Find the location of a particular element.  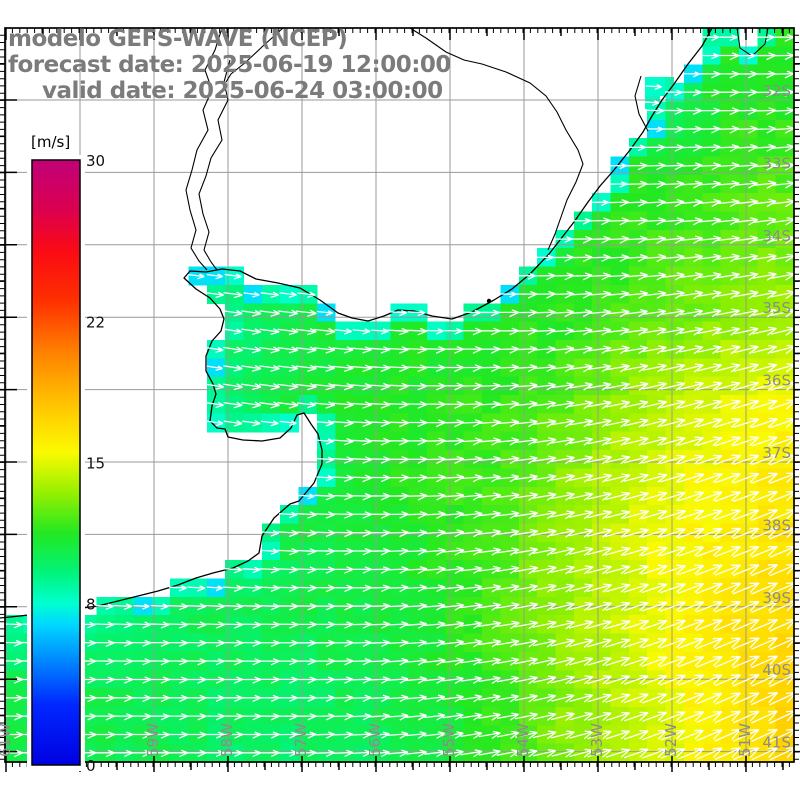

lon-label: 61W is located at coordinates (7, 740).